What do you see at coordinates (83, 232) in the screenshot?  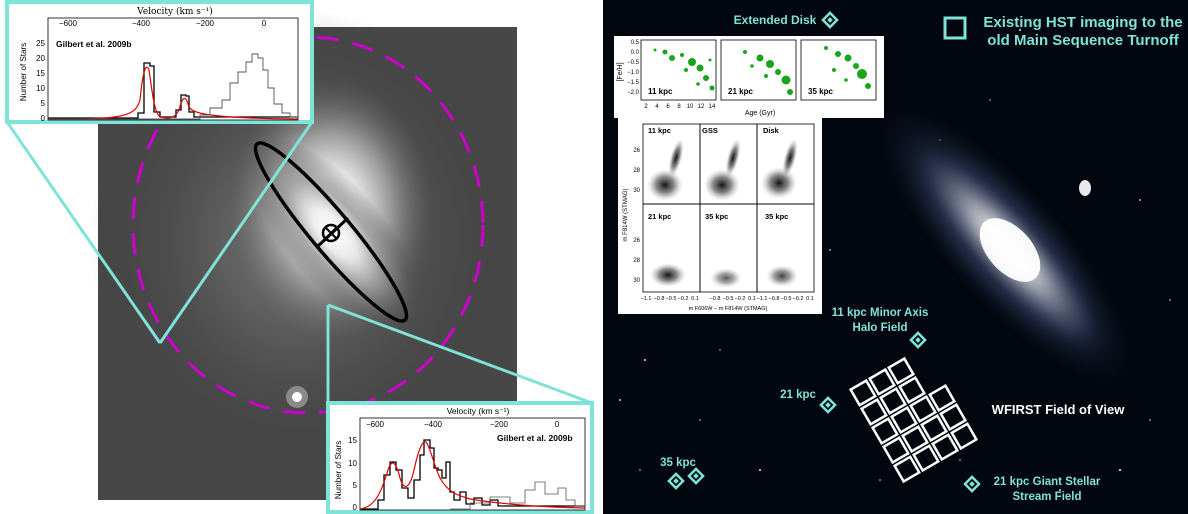 I see `zoom-line-top-left` at bounding box center [83, 232].